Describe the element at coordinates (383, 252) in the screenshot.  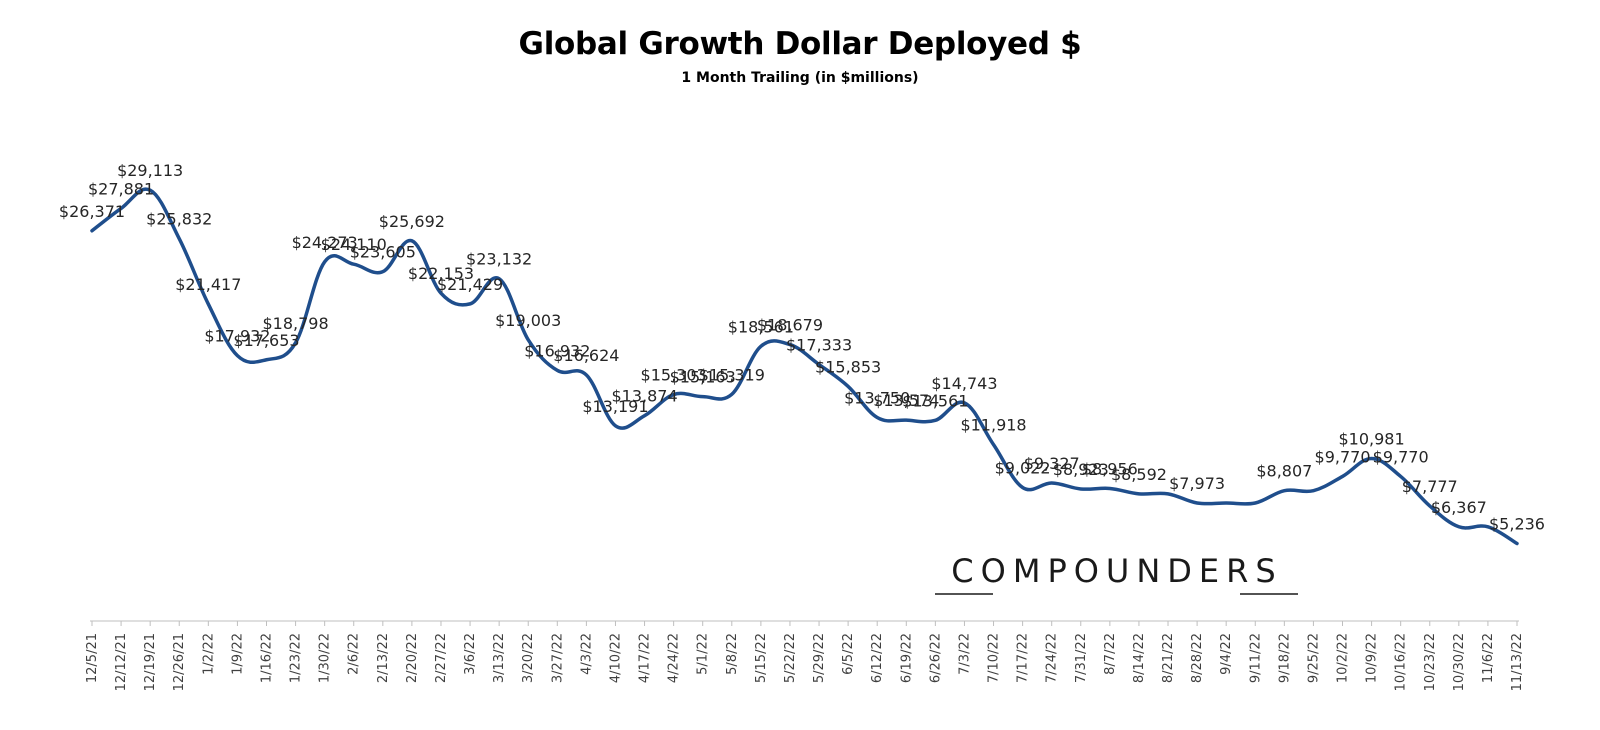
I see `data-label: $23,605` at that location.